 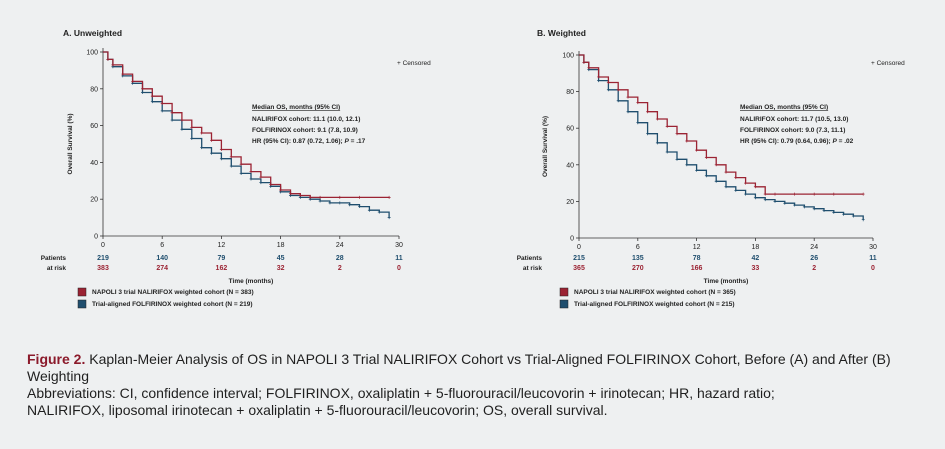 I want to click on y-tick-label: 80, so click(x=94, y=89).